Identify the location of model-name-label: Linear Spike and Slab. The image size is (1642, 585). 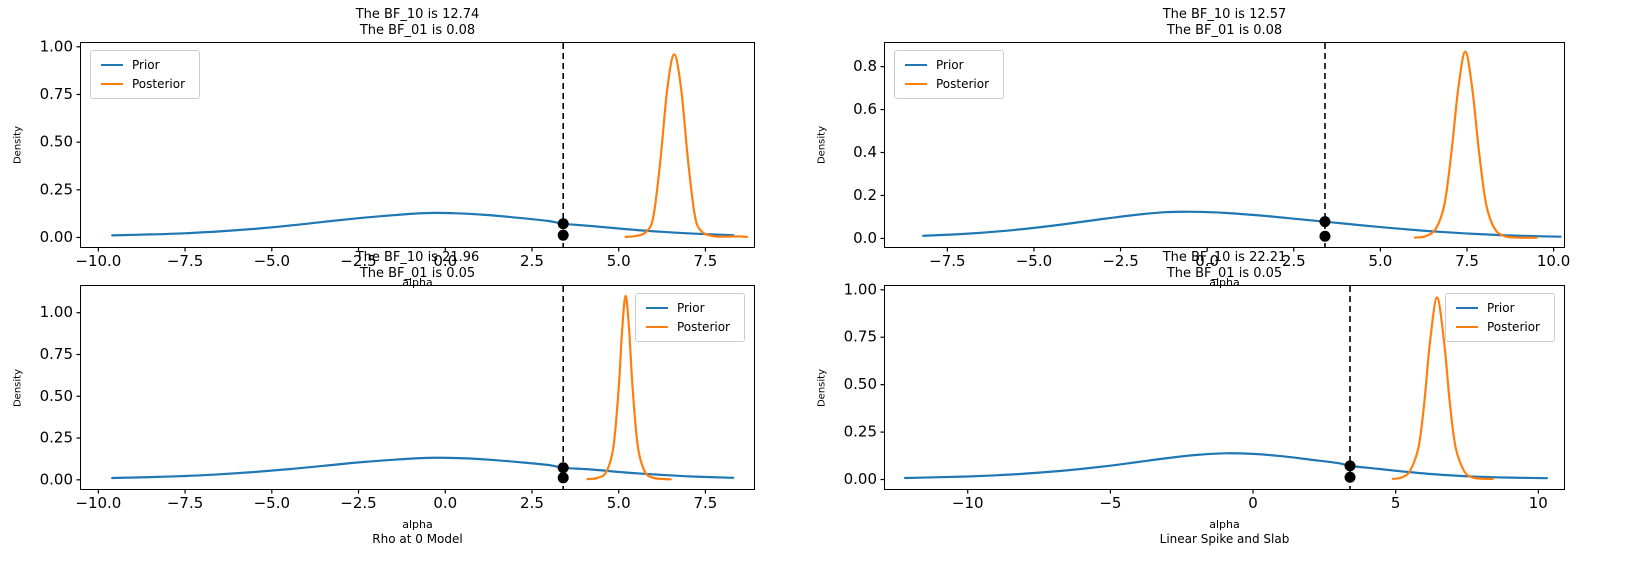
(1224, 539).